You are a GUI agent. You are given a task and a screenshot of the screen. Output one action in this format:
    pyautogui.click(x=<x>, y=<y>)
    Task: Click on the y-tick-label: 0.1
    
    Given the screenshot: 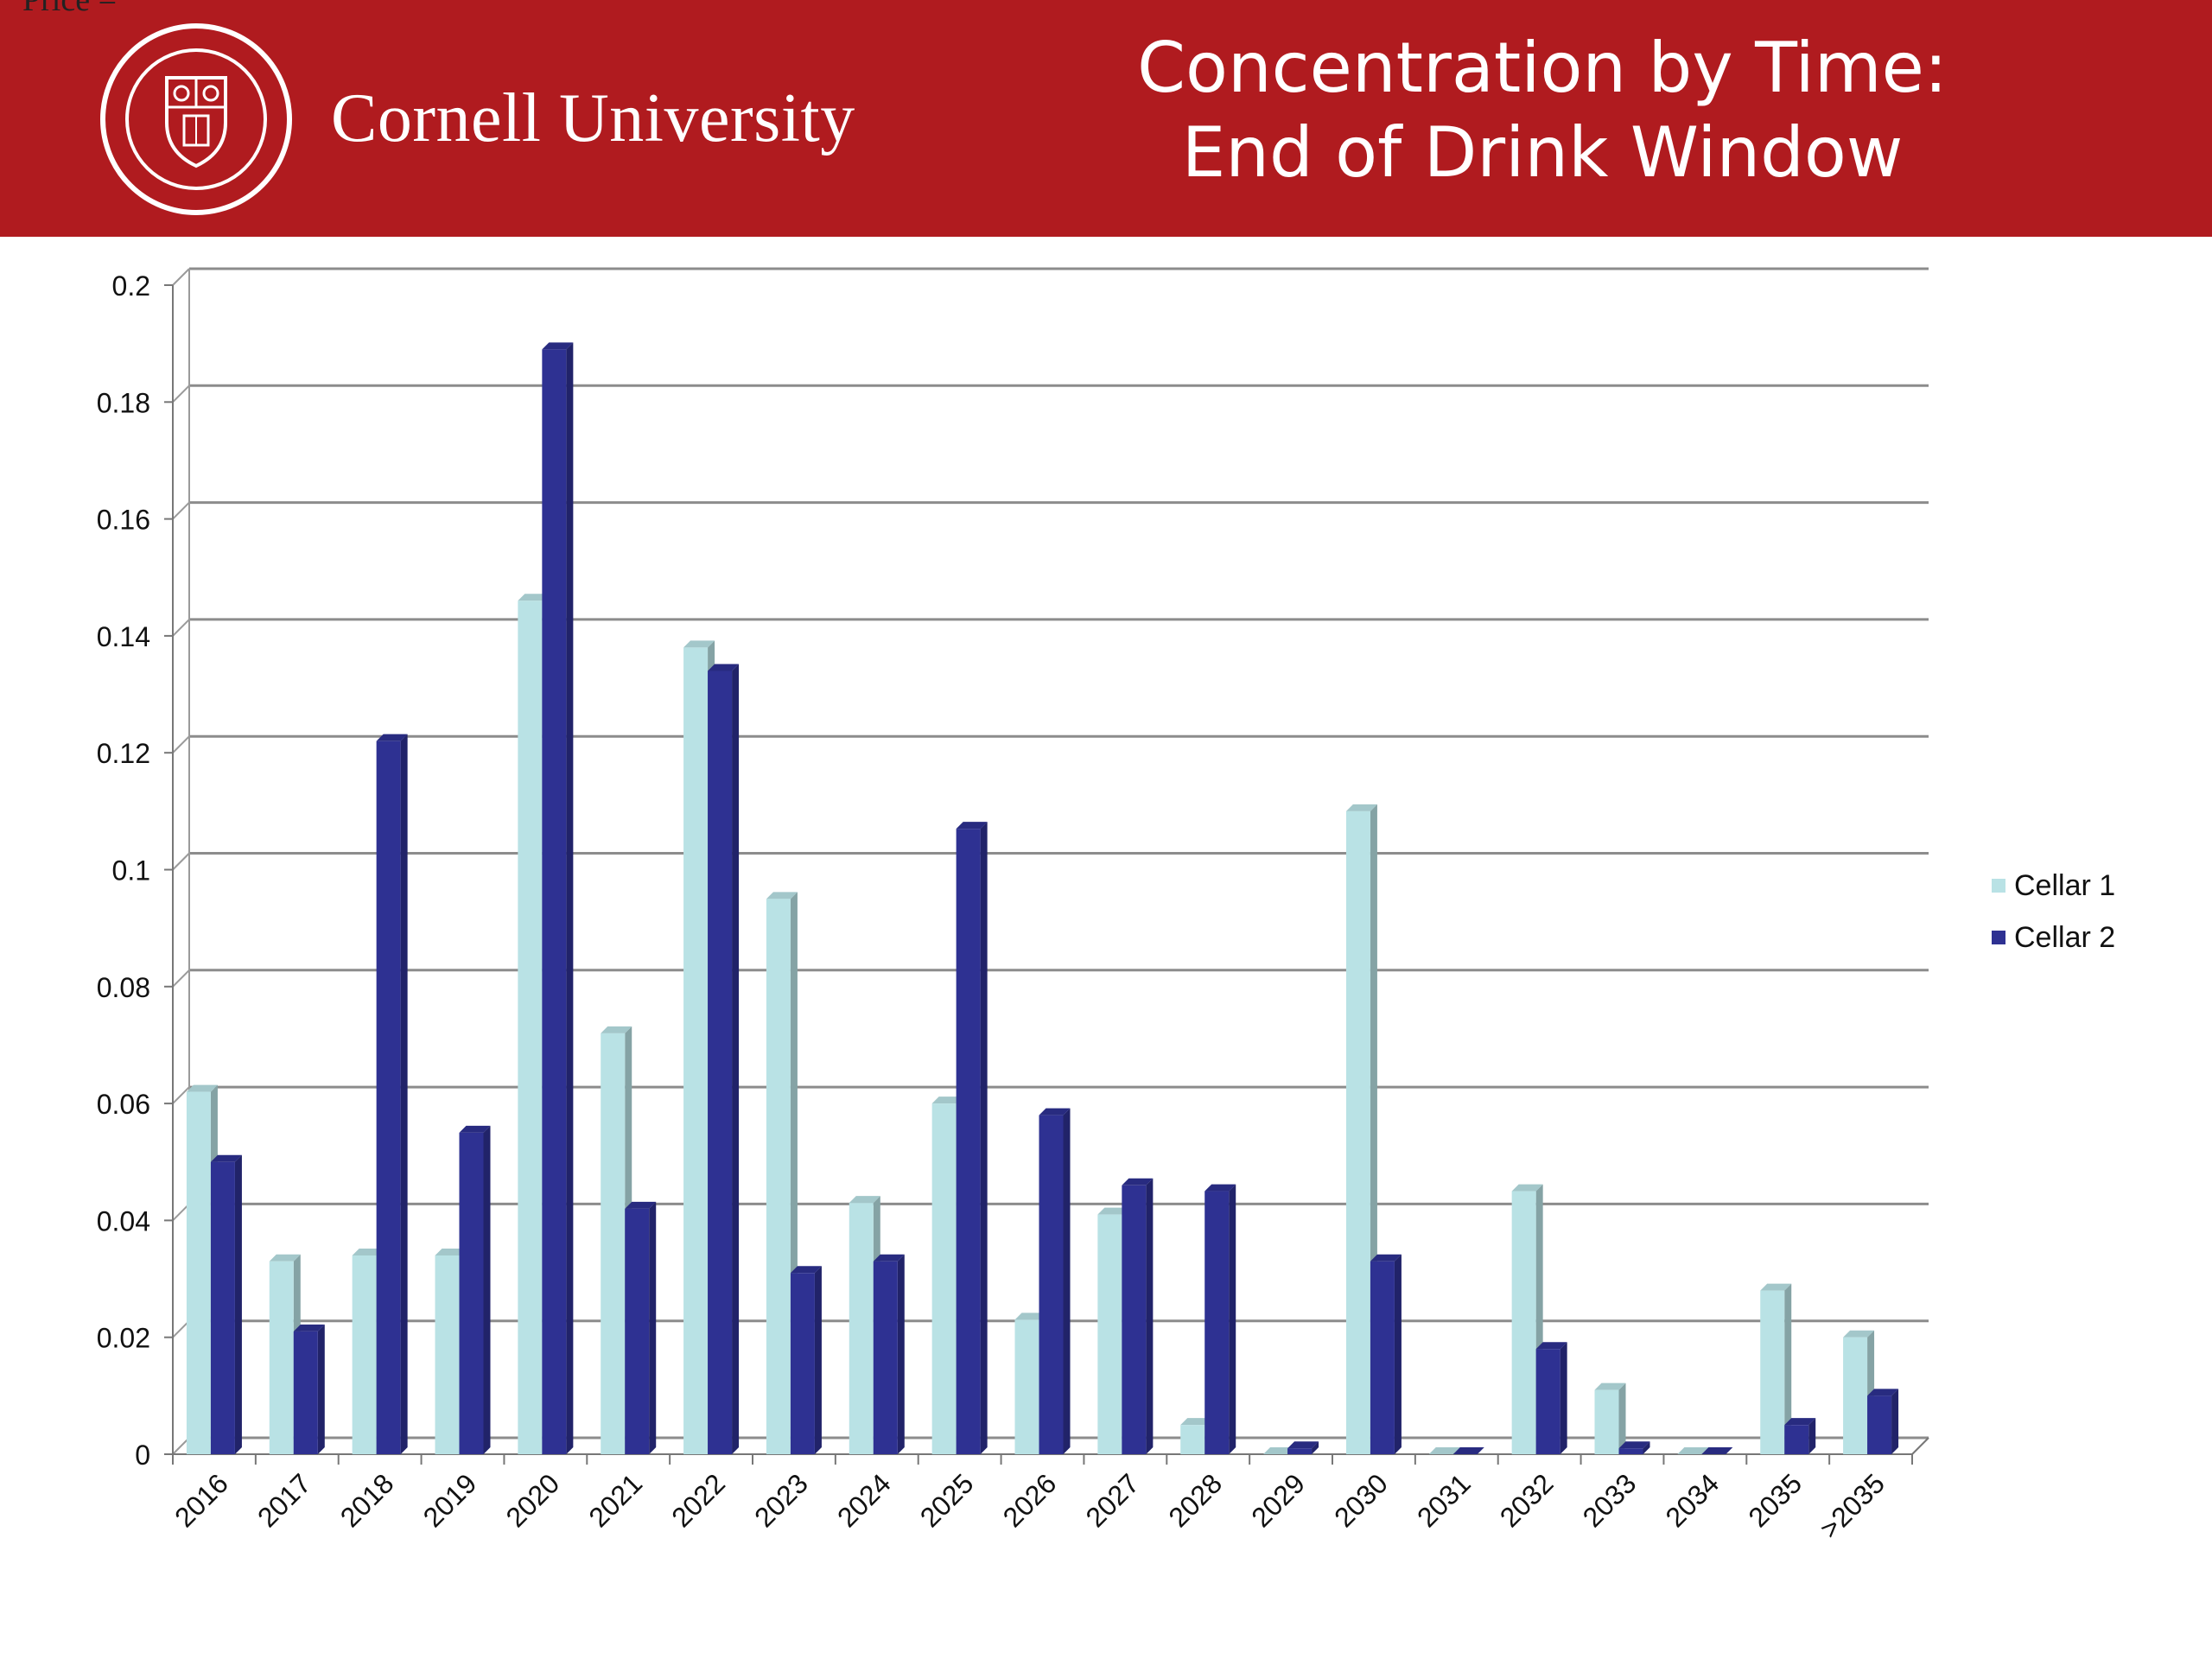 What is the action you would take?
    pyautogui.click(x=131, y=871)
    